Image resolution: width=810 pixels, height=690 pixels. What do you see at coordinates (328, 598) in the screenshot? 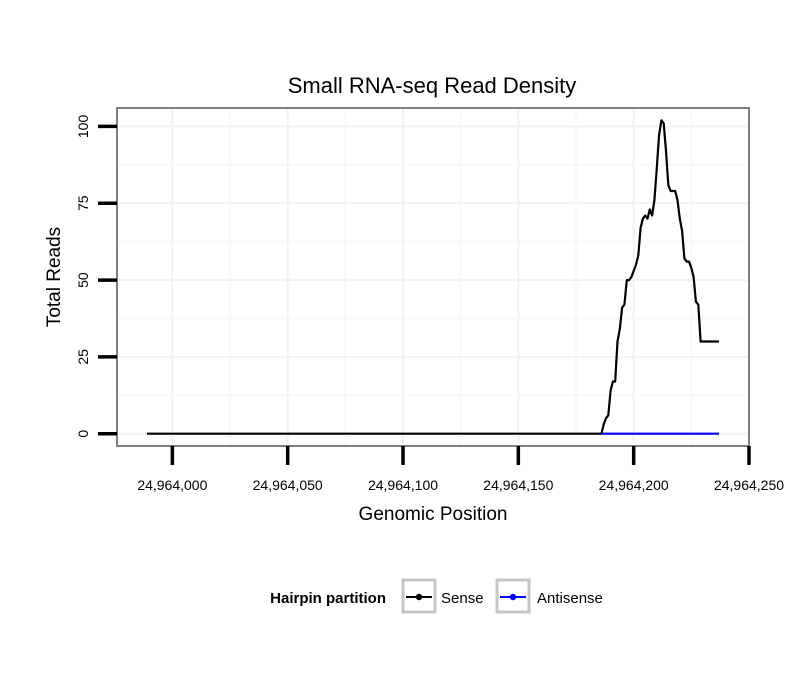
I see `legend-title: Hairpin partition` at bounding box center [328, 598].